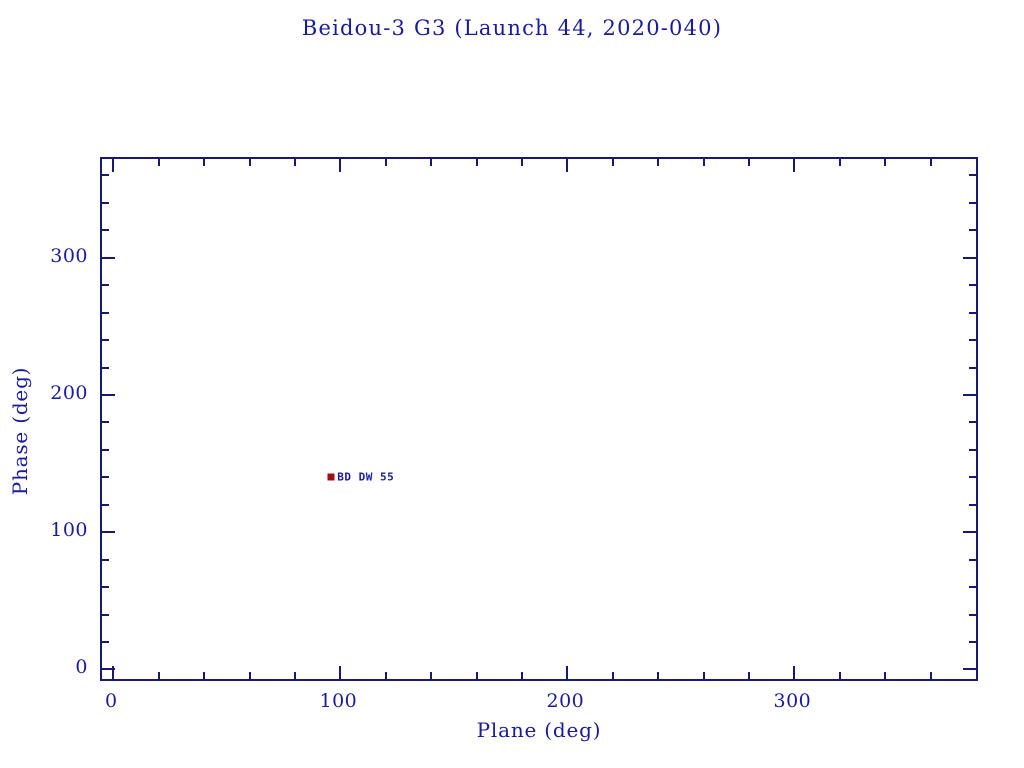 The image size is (1024, 768). I want to click on y-axis-title: Phase (deg), so click(20, 431).